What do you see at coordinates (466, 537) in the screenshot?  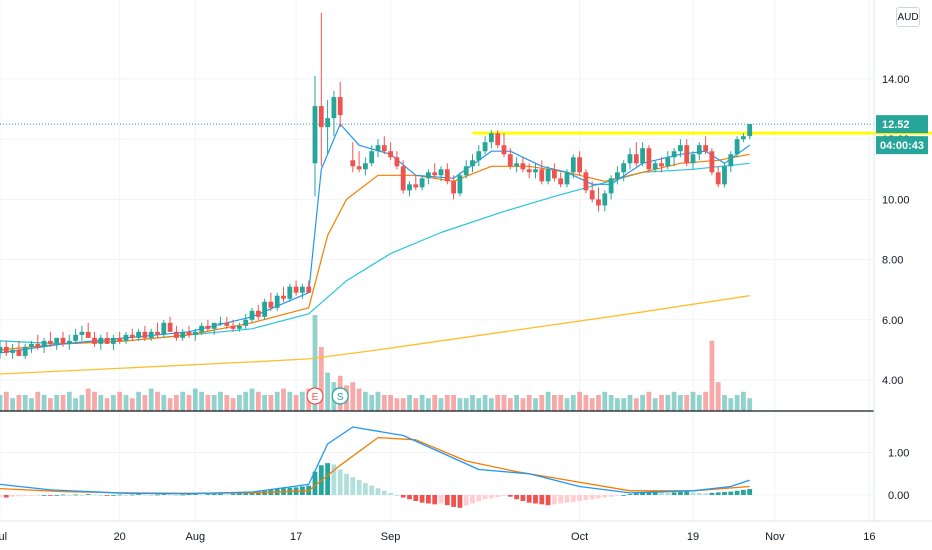 I see `time-axis: Jul20Aug17SepOct19Nov16Dec15202` at bounding box center [466, 537].